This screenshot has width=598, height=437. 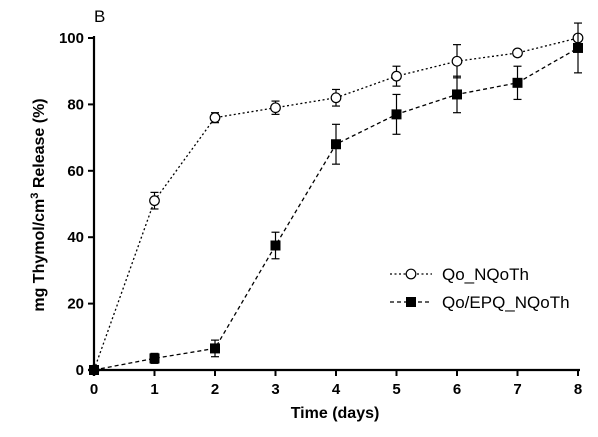 What do you see at coordinates (396, 389) in the screenshot?
I see `x-tick-label: 5` at bounding box center [396, 389].